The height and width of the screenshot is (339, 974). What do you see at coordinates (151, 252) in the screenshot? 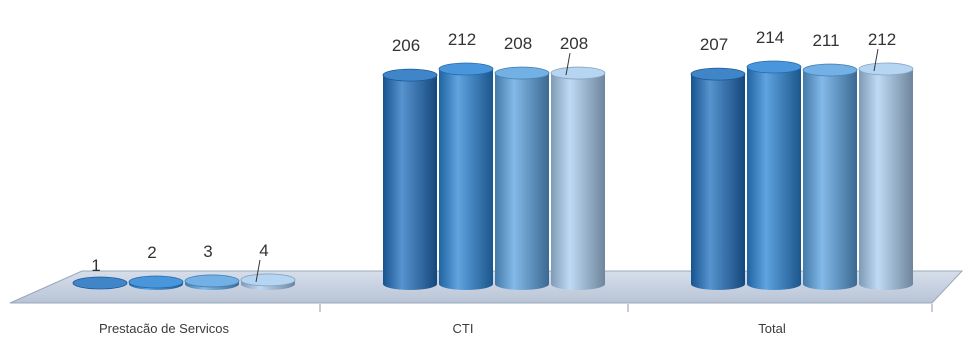
I see `data-label: 2` at bounding box center [151, 252].